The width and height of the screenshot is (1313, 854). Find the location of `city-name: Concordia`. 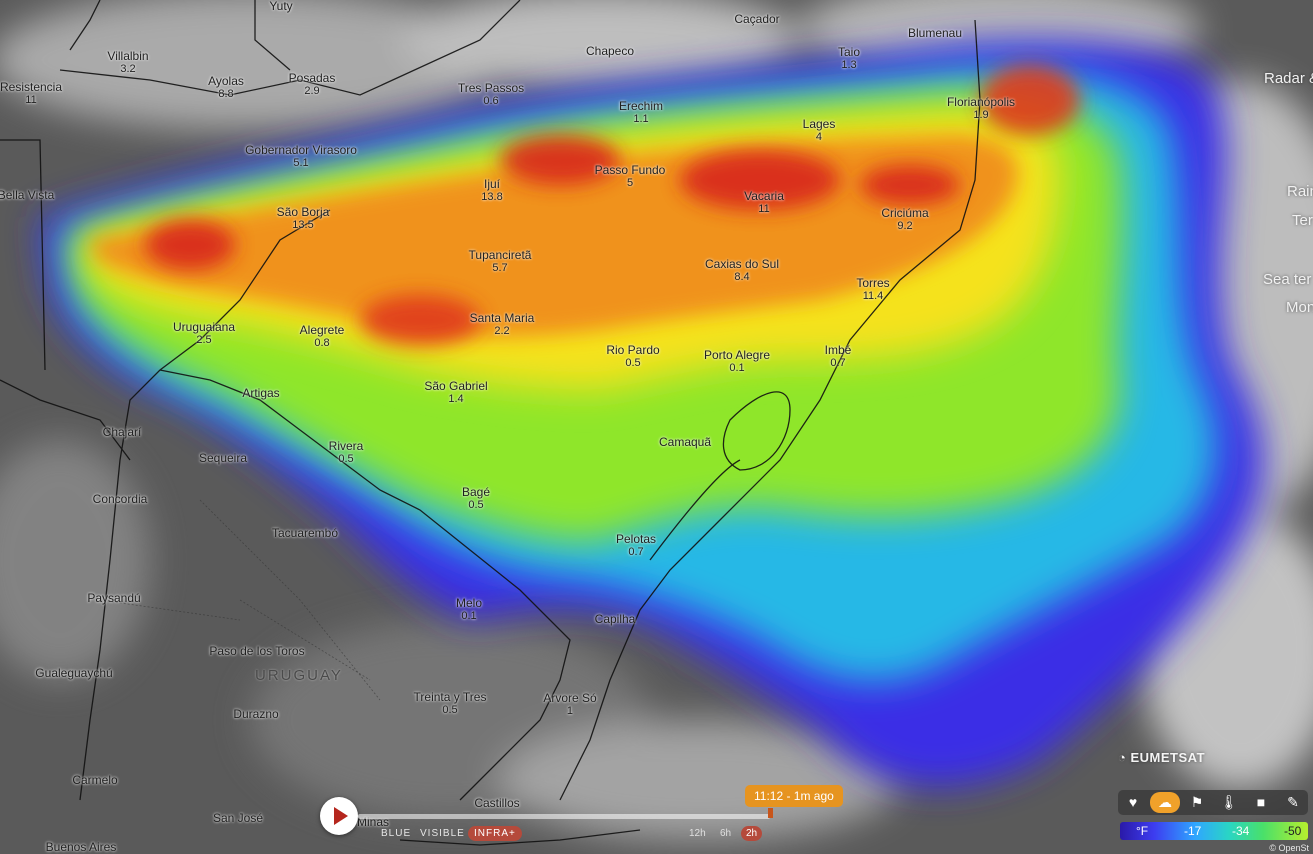

city-name: Concordia is located at coordinates (120, 499).